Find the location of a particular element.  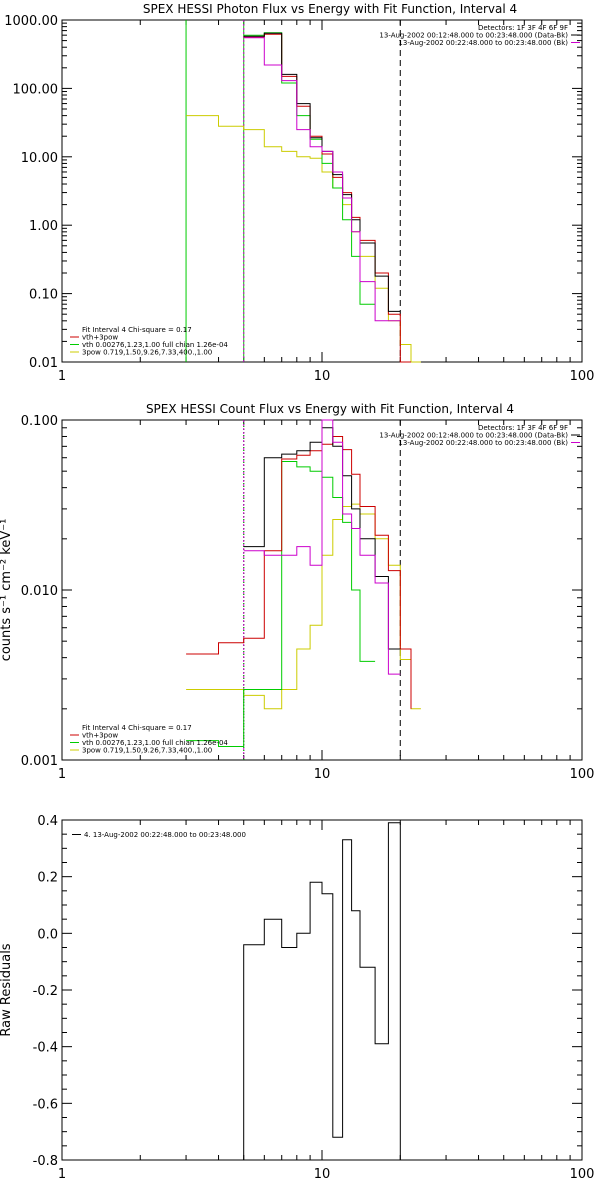

y-axis-label: counts s⁻¹ cm⁻² keV⁻¹ is located at coordinates (7, 590).